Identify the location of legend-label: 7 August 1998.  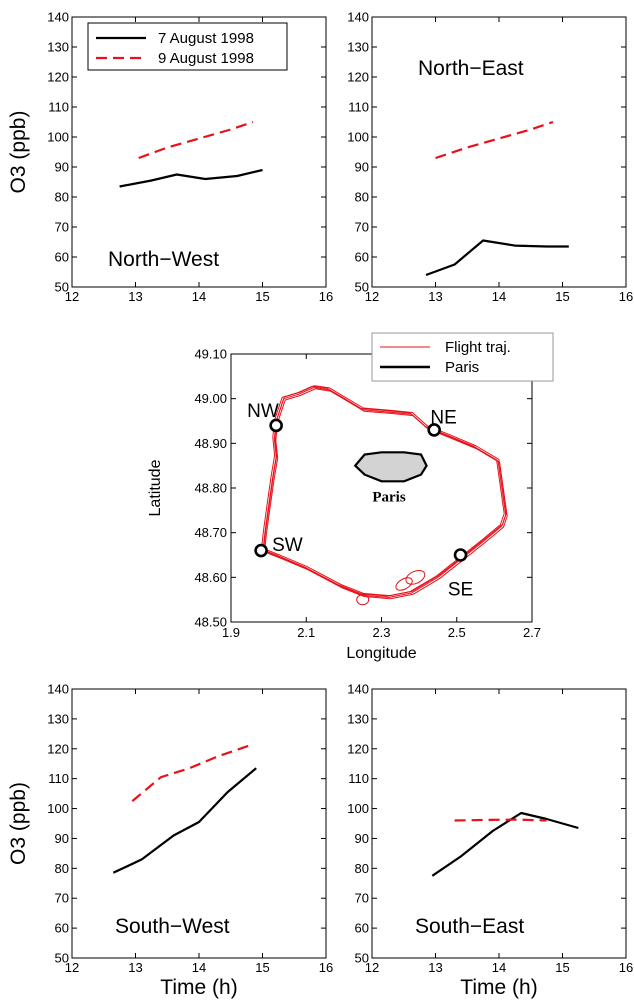
(206, 38).